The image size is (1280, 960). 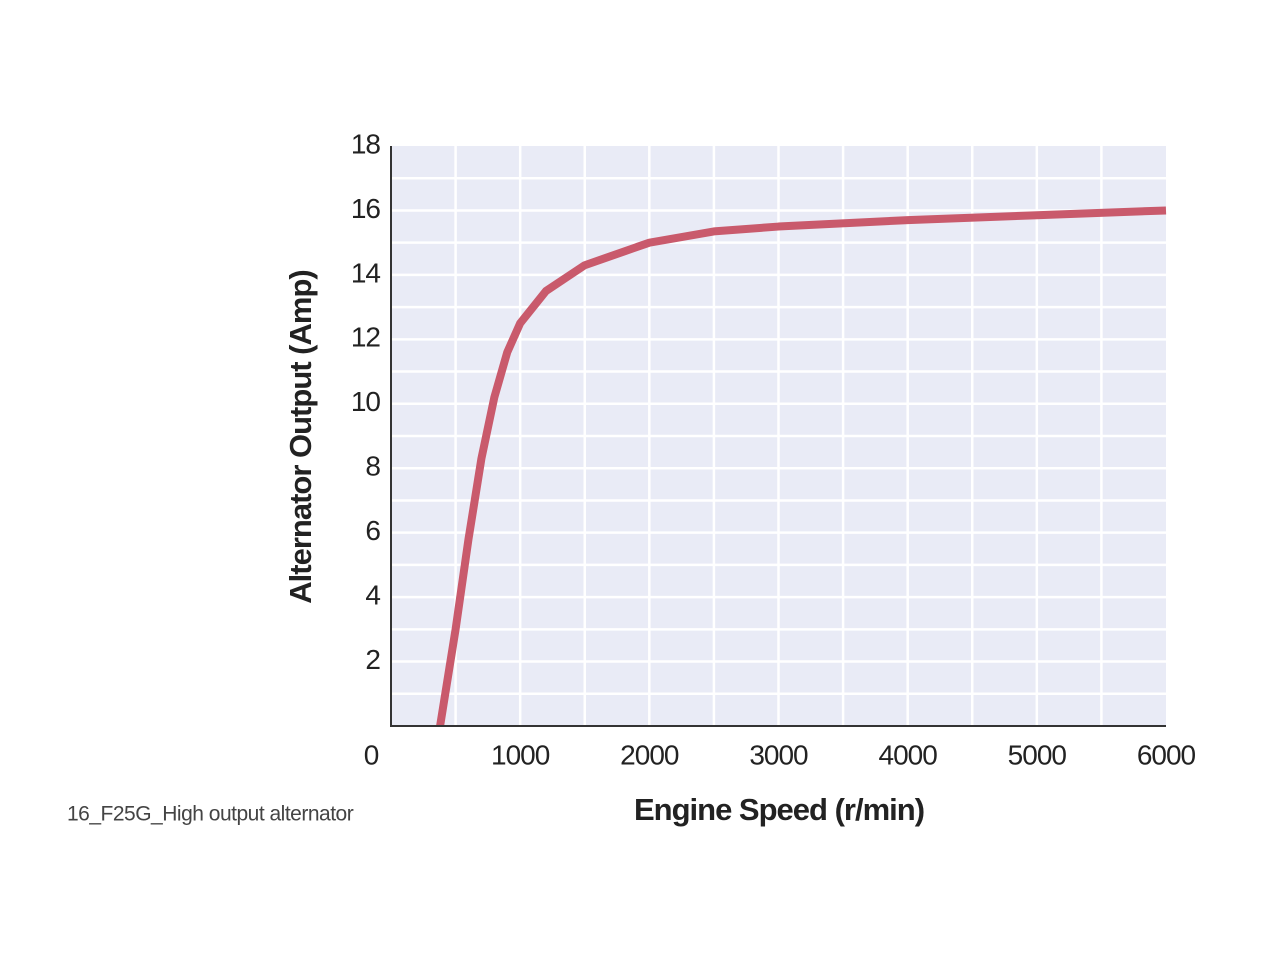 I want to click on x-tick-label: 0, so click(x=371, y=754).